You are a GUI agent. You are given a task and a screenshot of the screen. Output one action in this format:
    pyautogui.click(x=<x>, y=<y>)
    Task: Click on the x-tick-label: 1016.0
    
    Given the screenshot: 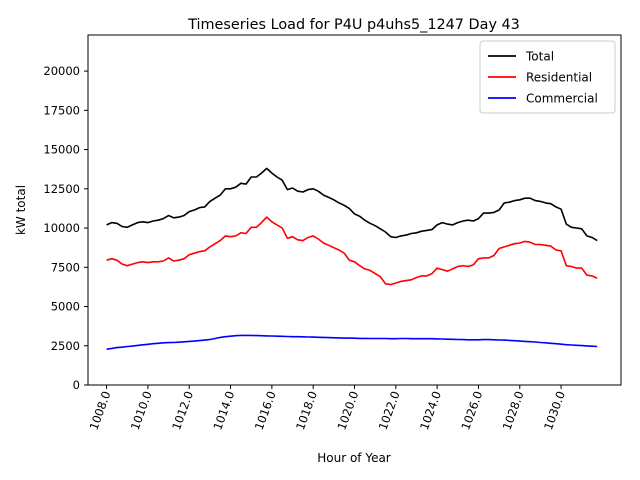 What is the action you would take?
    pyautogui.click(x=265, y=410)
    